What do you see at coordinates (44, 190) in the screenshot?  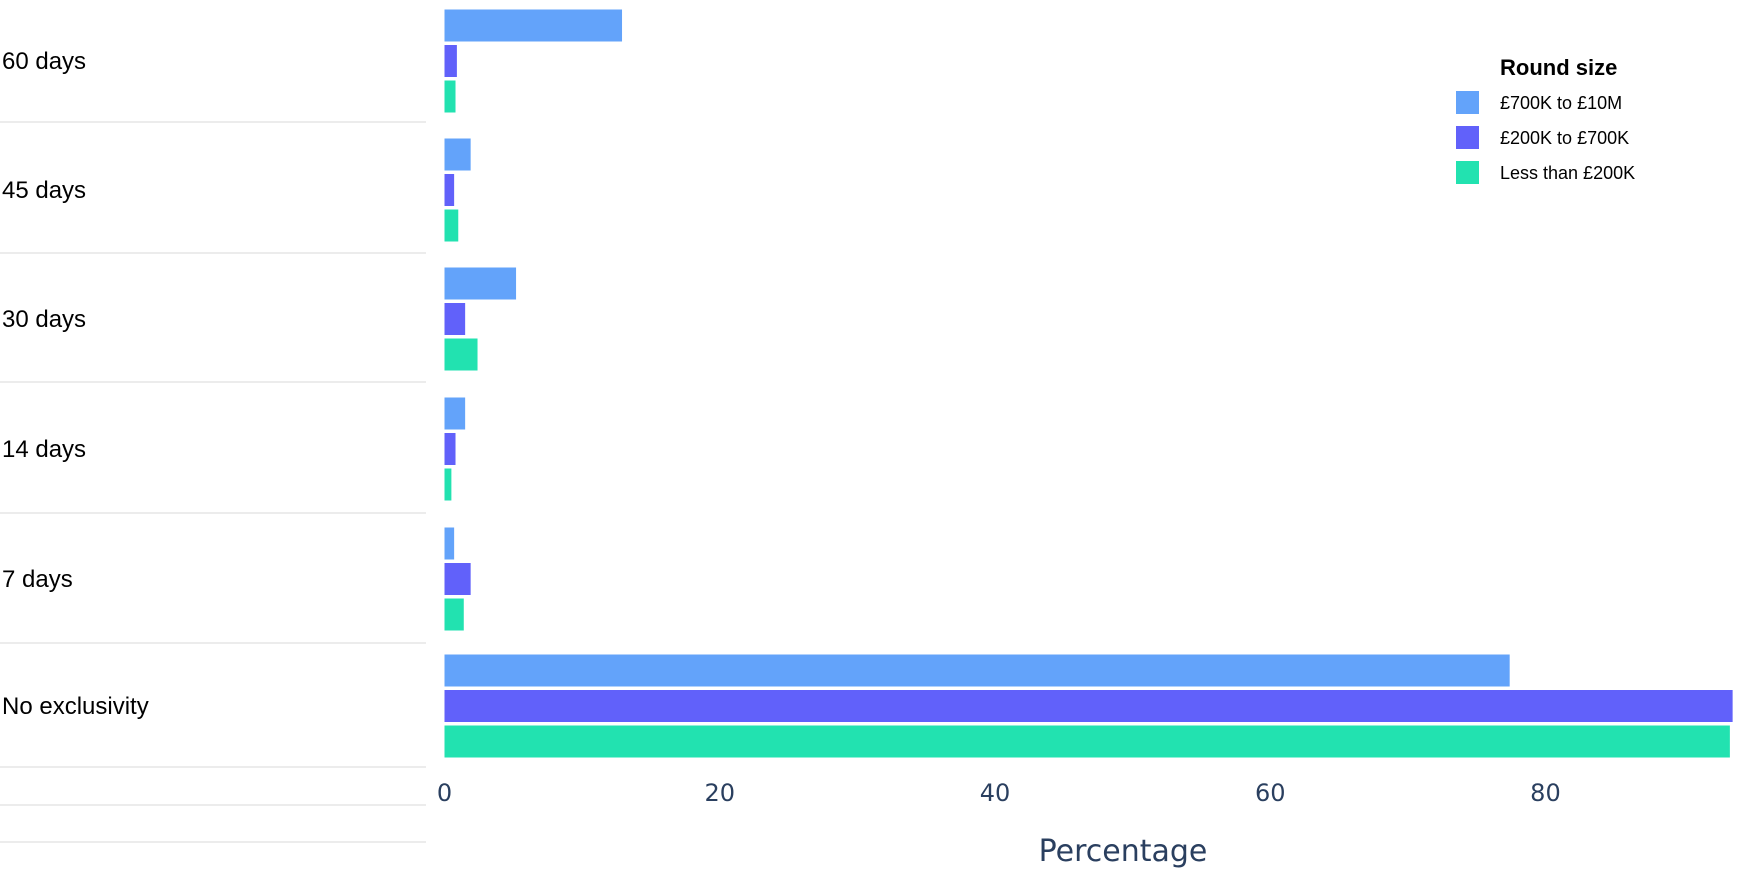 I see `category-label: 45 days` at bounding box center [44, 190].